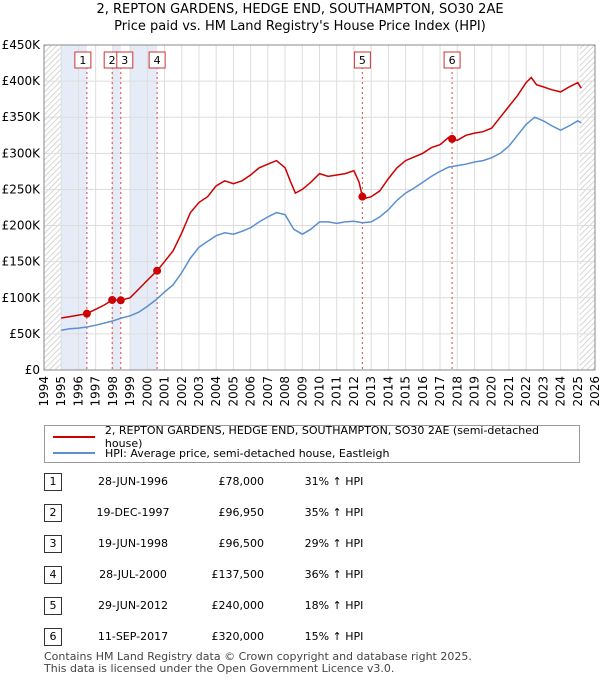 Image resolution: width=600 pixels, height=680 pixels. I want to click on x-tick-label: 2006, so click(251, 391).